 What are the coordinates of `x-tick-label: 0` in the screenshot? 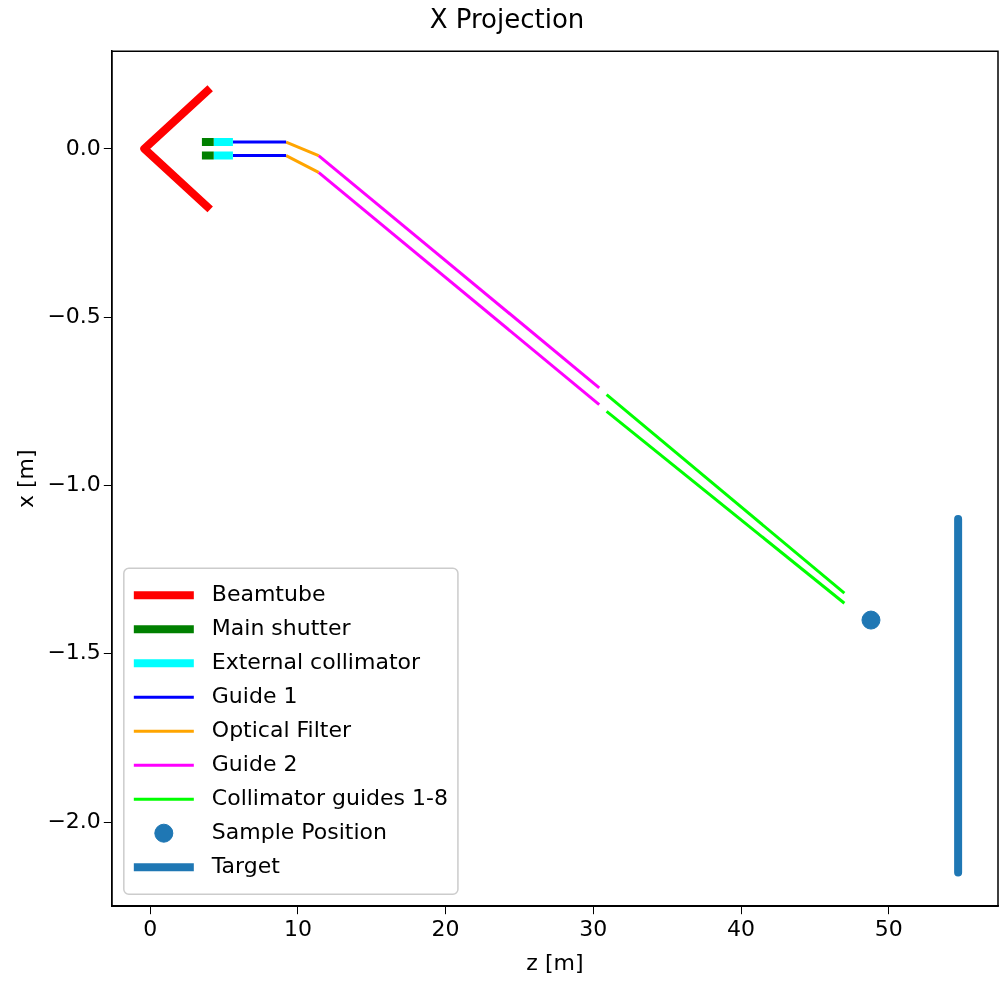 It's located at (150, 929).